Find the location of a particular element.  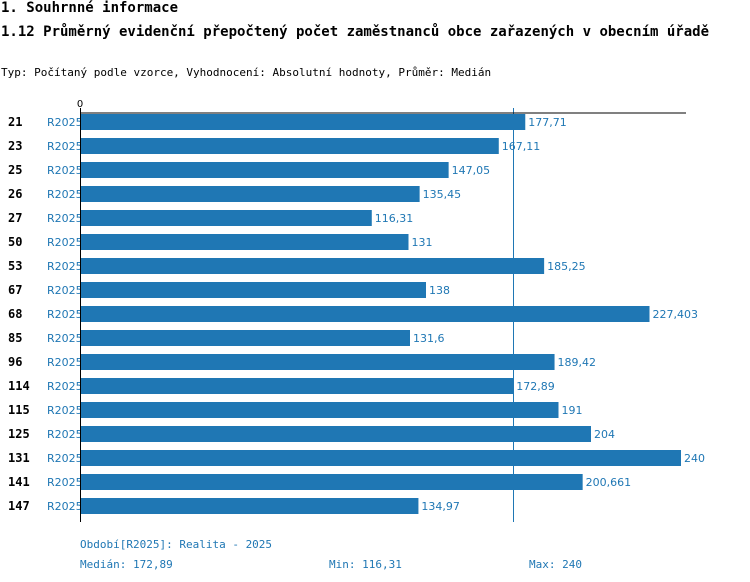

axis-zero-label: 0 is located at coordinates (80, 104).